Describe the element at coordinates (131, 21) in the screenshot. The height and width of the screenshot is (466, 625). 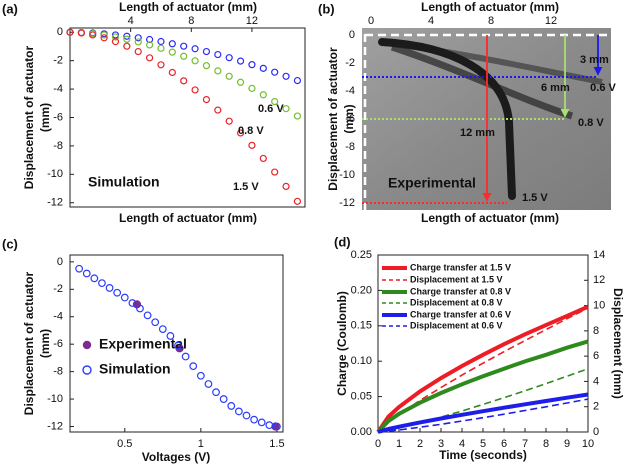
I see `x-tick-label: 4` at that location.